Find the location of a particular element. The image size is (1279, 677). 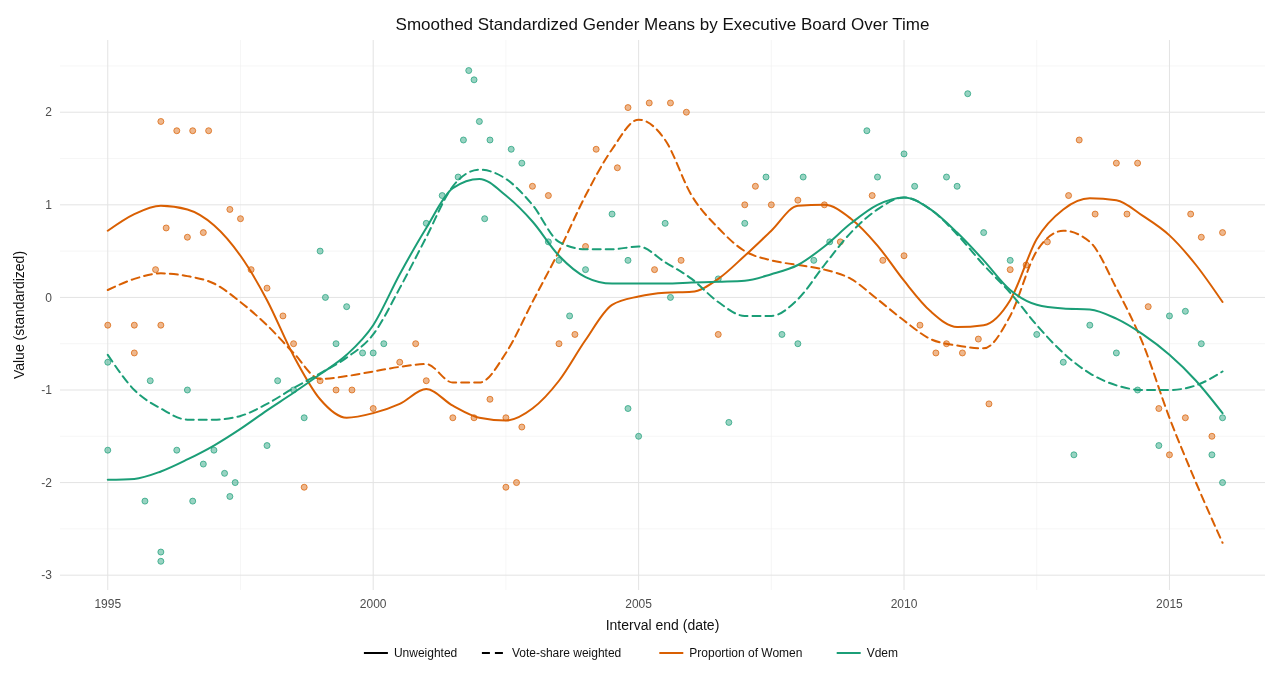

y-tick-label: -3 is located at coordinates (47, 575).